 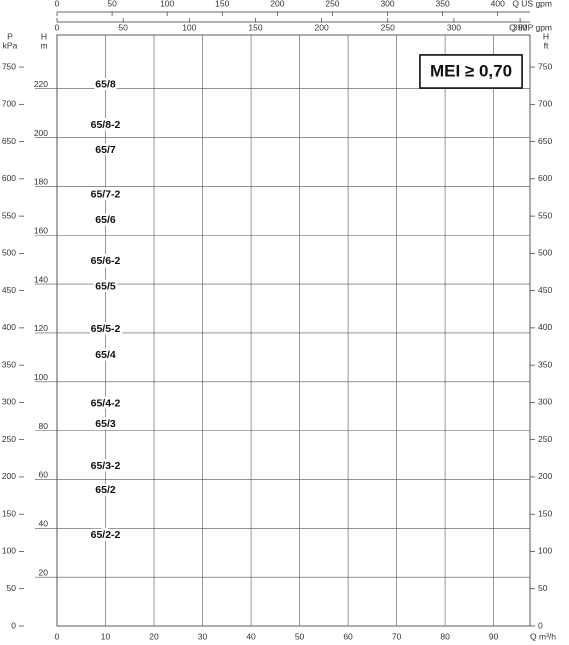 I want to click on curve-label: 65/7-2, so click(x=106, y=194).